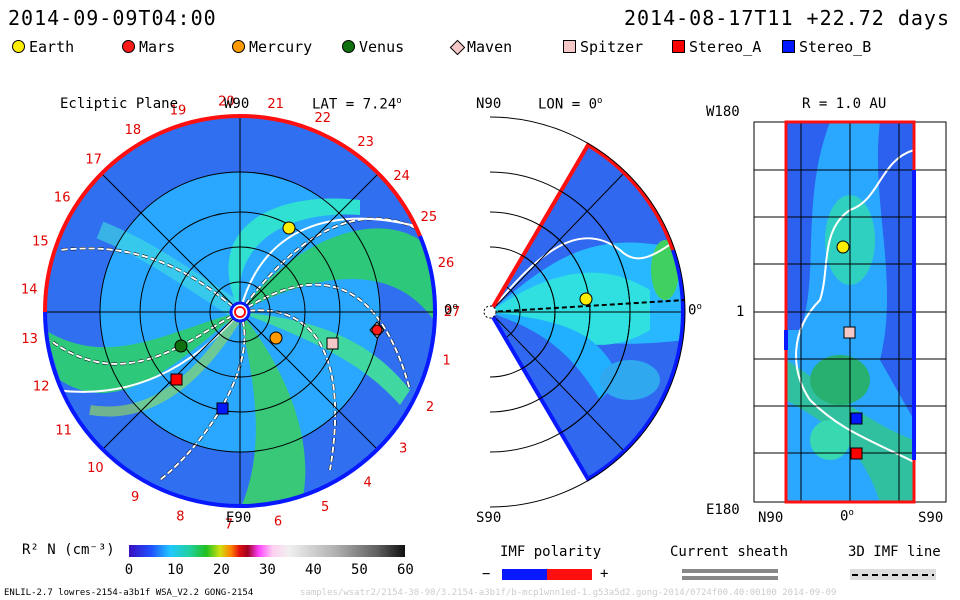 The width and height of the screenshot is (960, 600). What do you see at coordinates (68, 550) in the screenshot?
I see `colorbar-label: R² N (cm⁻³)` at bounding box center [68, 550].